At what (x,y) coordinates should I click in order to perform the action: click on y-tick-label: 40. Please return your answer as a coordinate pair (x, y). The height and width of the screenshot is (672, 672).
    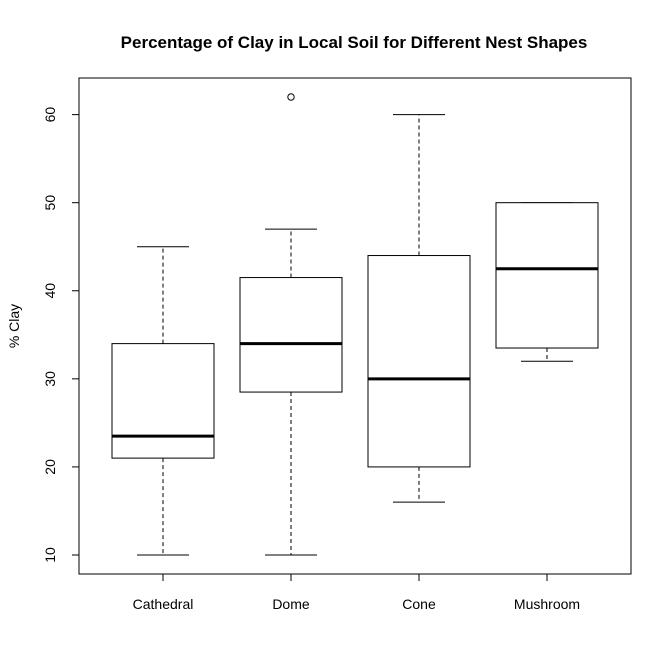
    Looking at the image, I should click on (50, 291).